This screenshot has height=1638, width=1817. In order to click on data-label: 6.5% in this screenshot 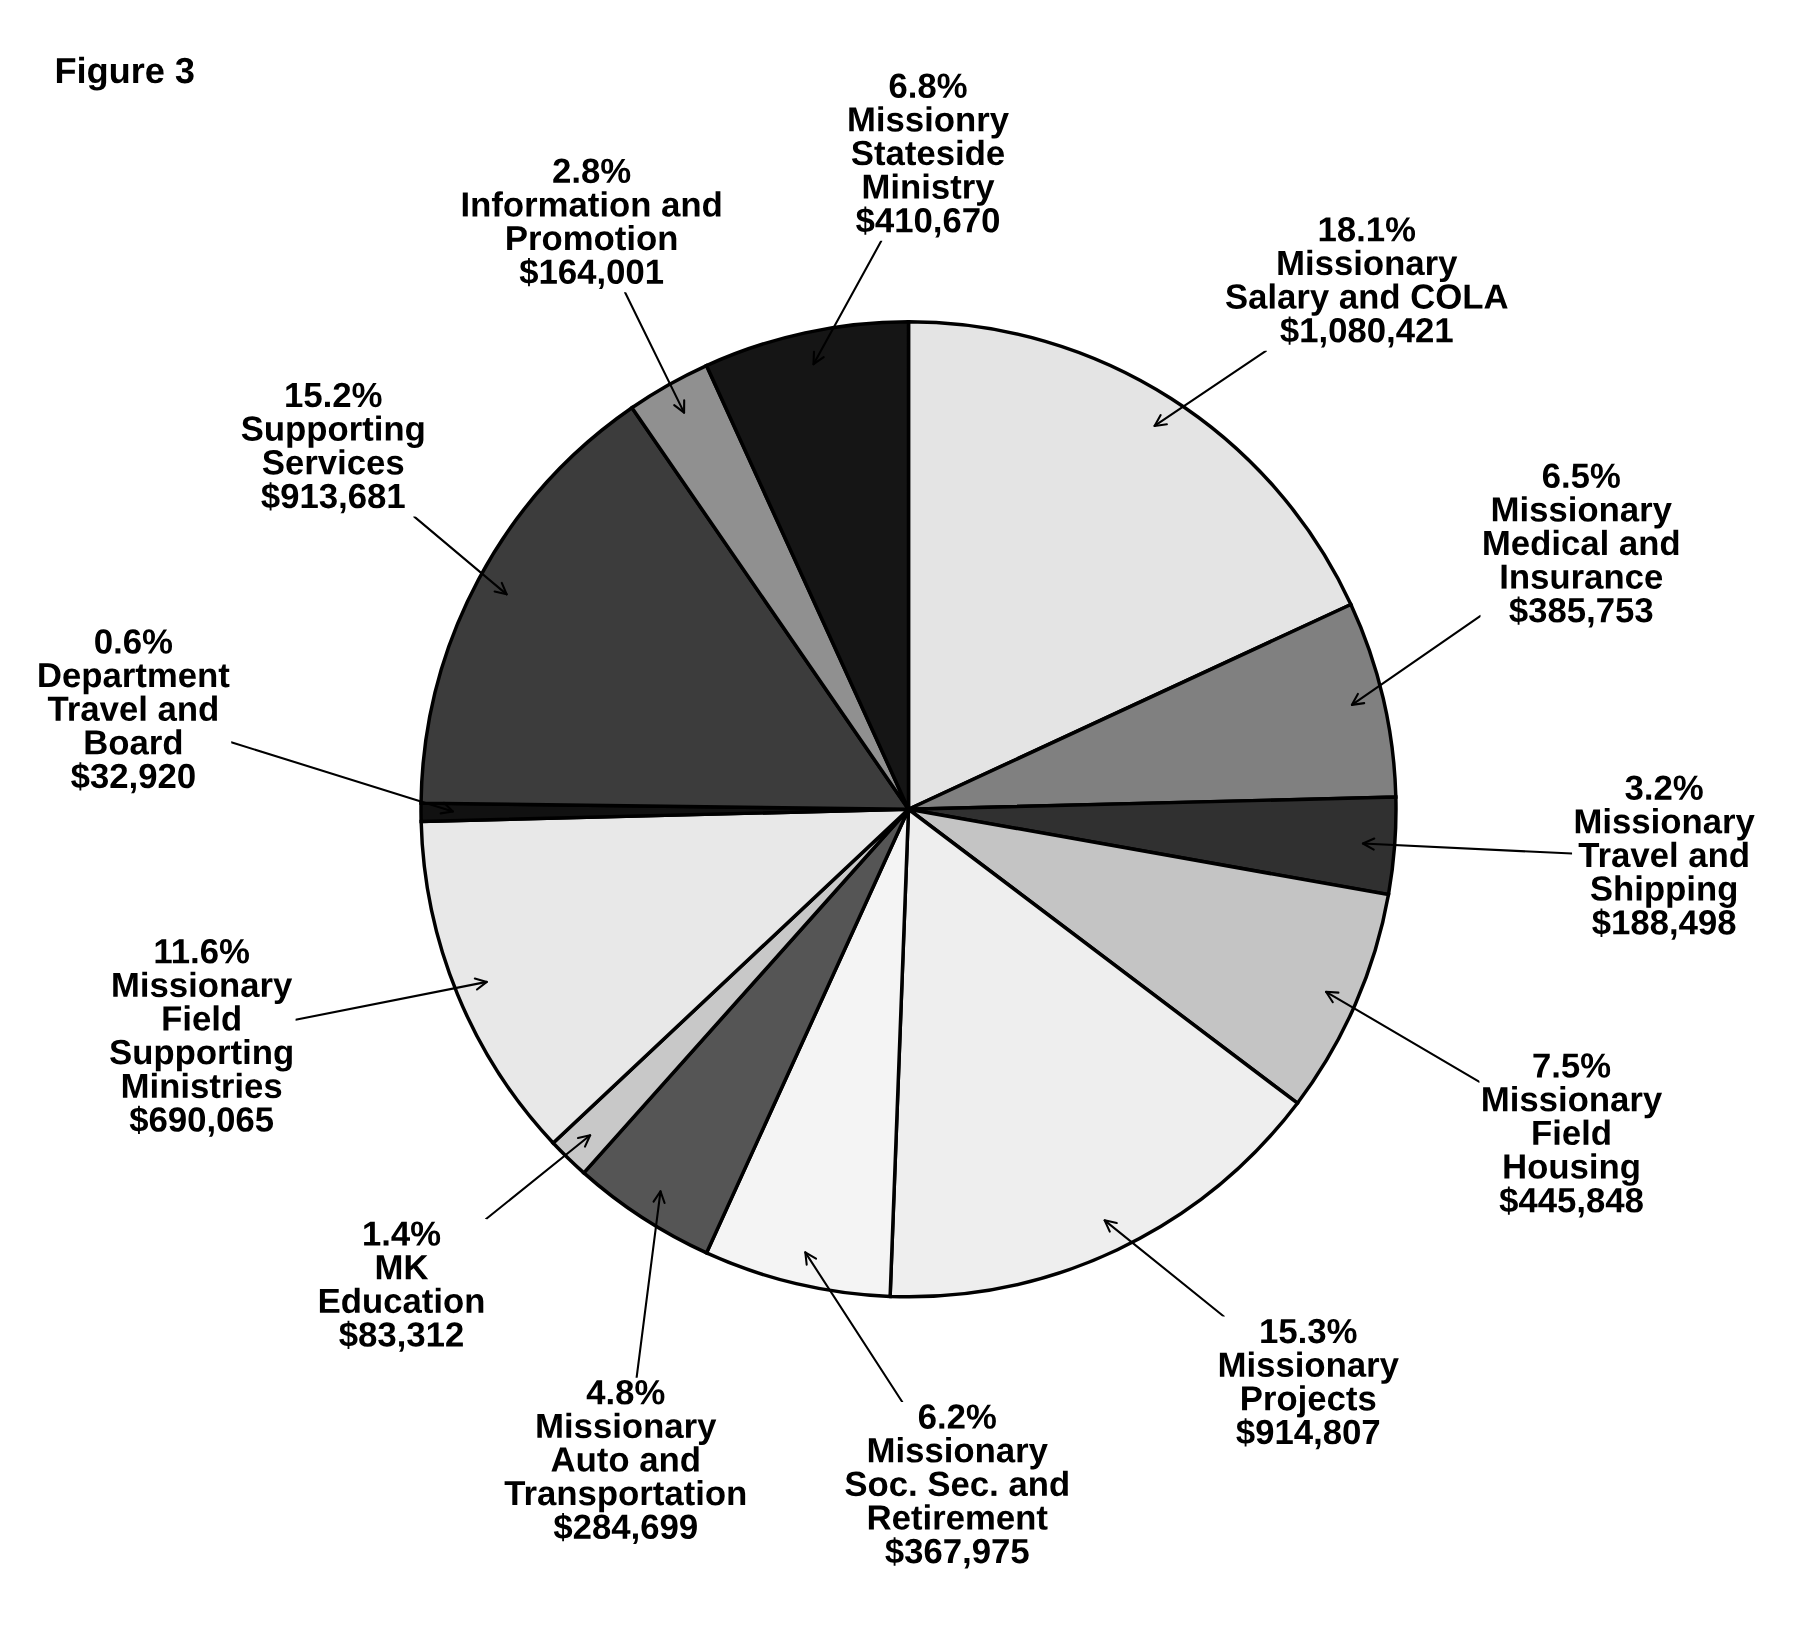, I will do `click(1581, 476)`.